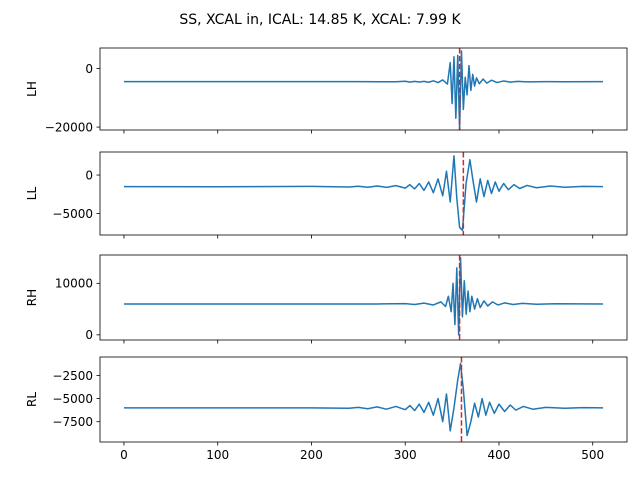 This screenshot has height=480, width=640. Describe the element at coordinates (124, 455) in the screenshot. I see `x-tick-label: 0` at that location.